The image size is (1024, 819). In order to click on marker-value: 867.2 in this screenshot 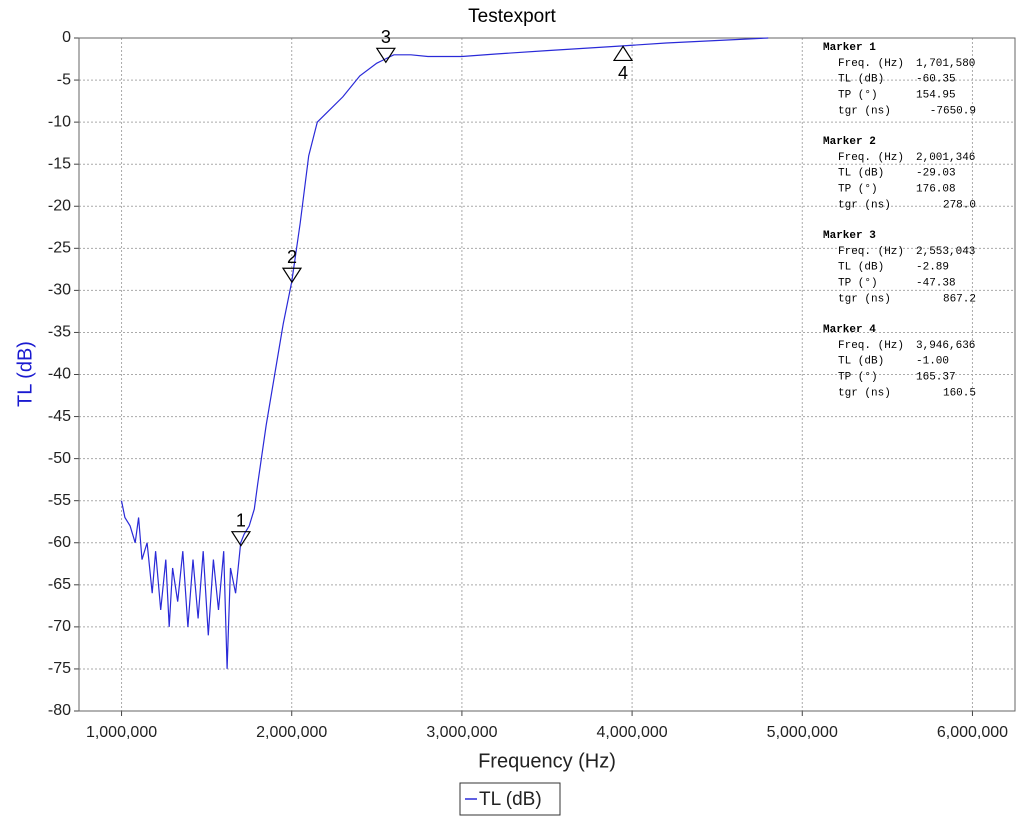, I will do `click(959, 299)`.